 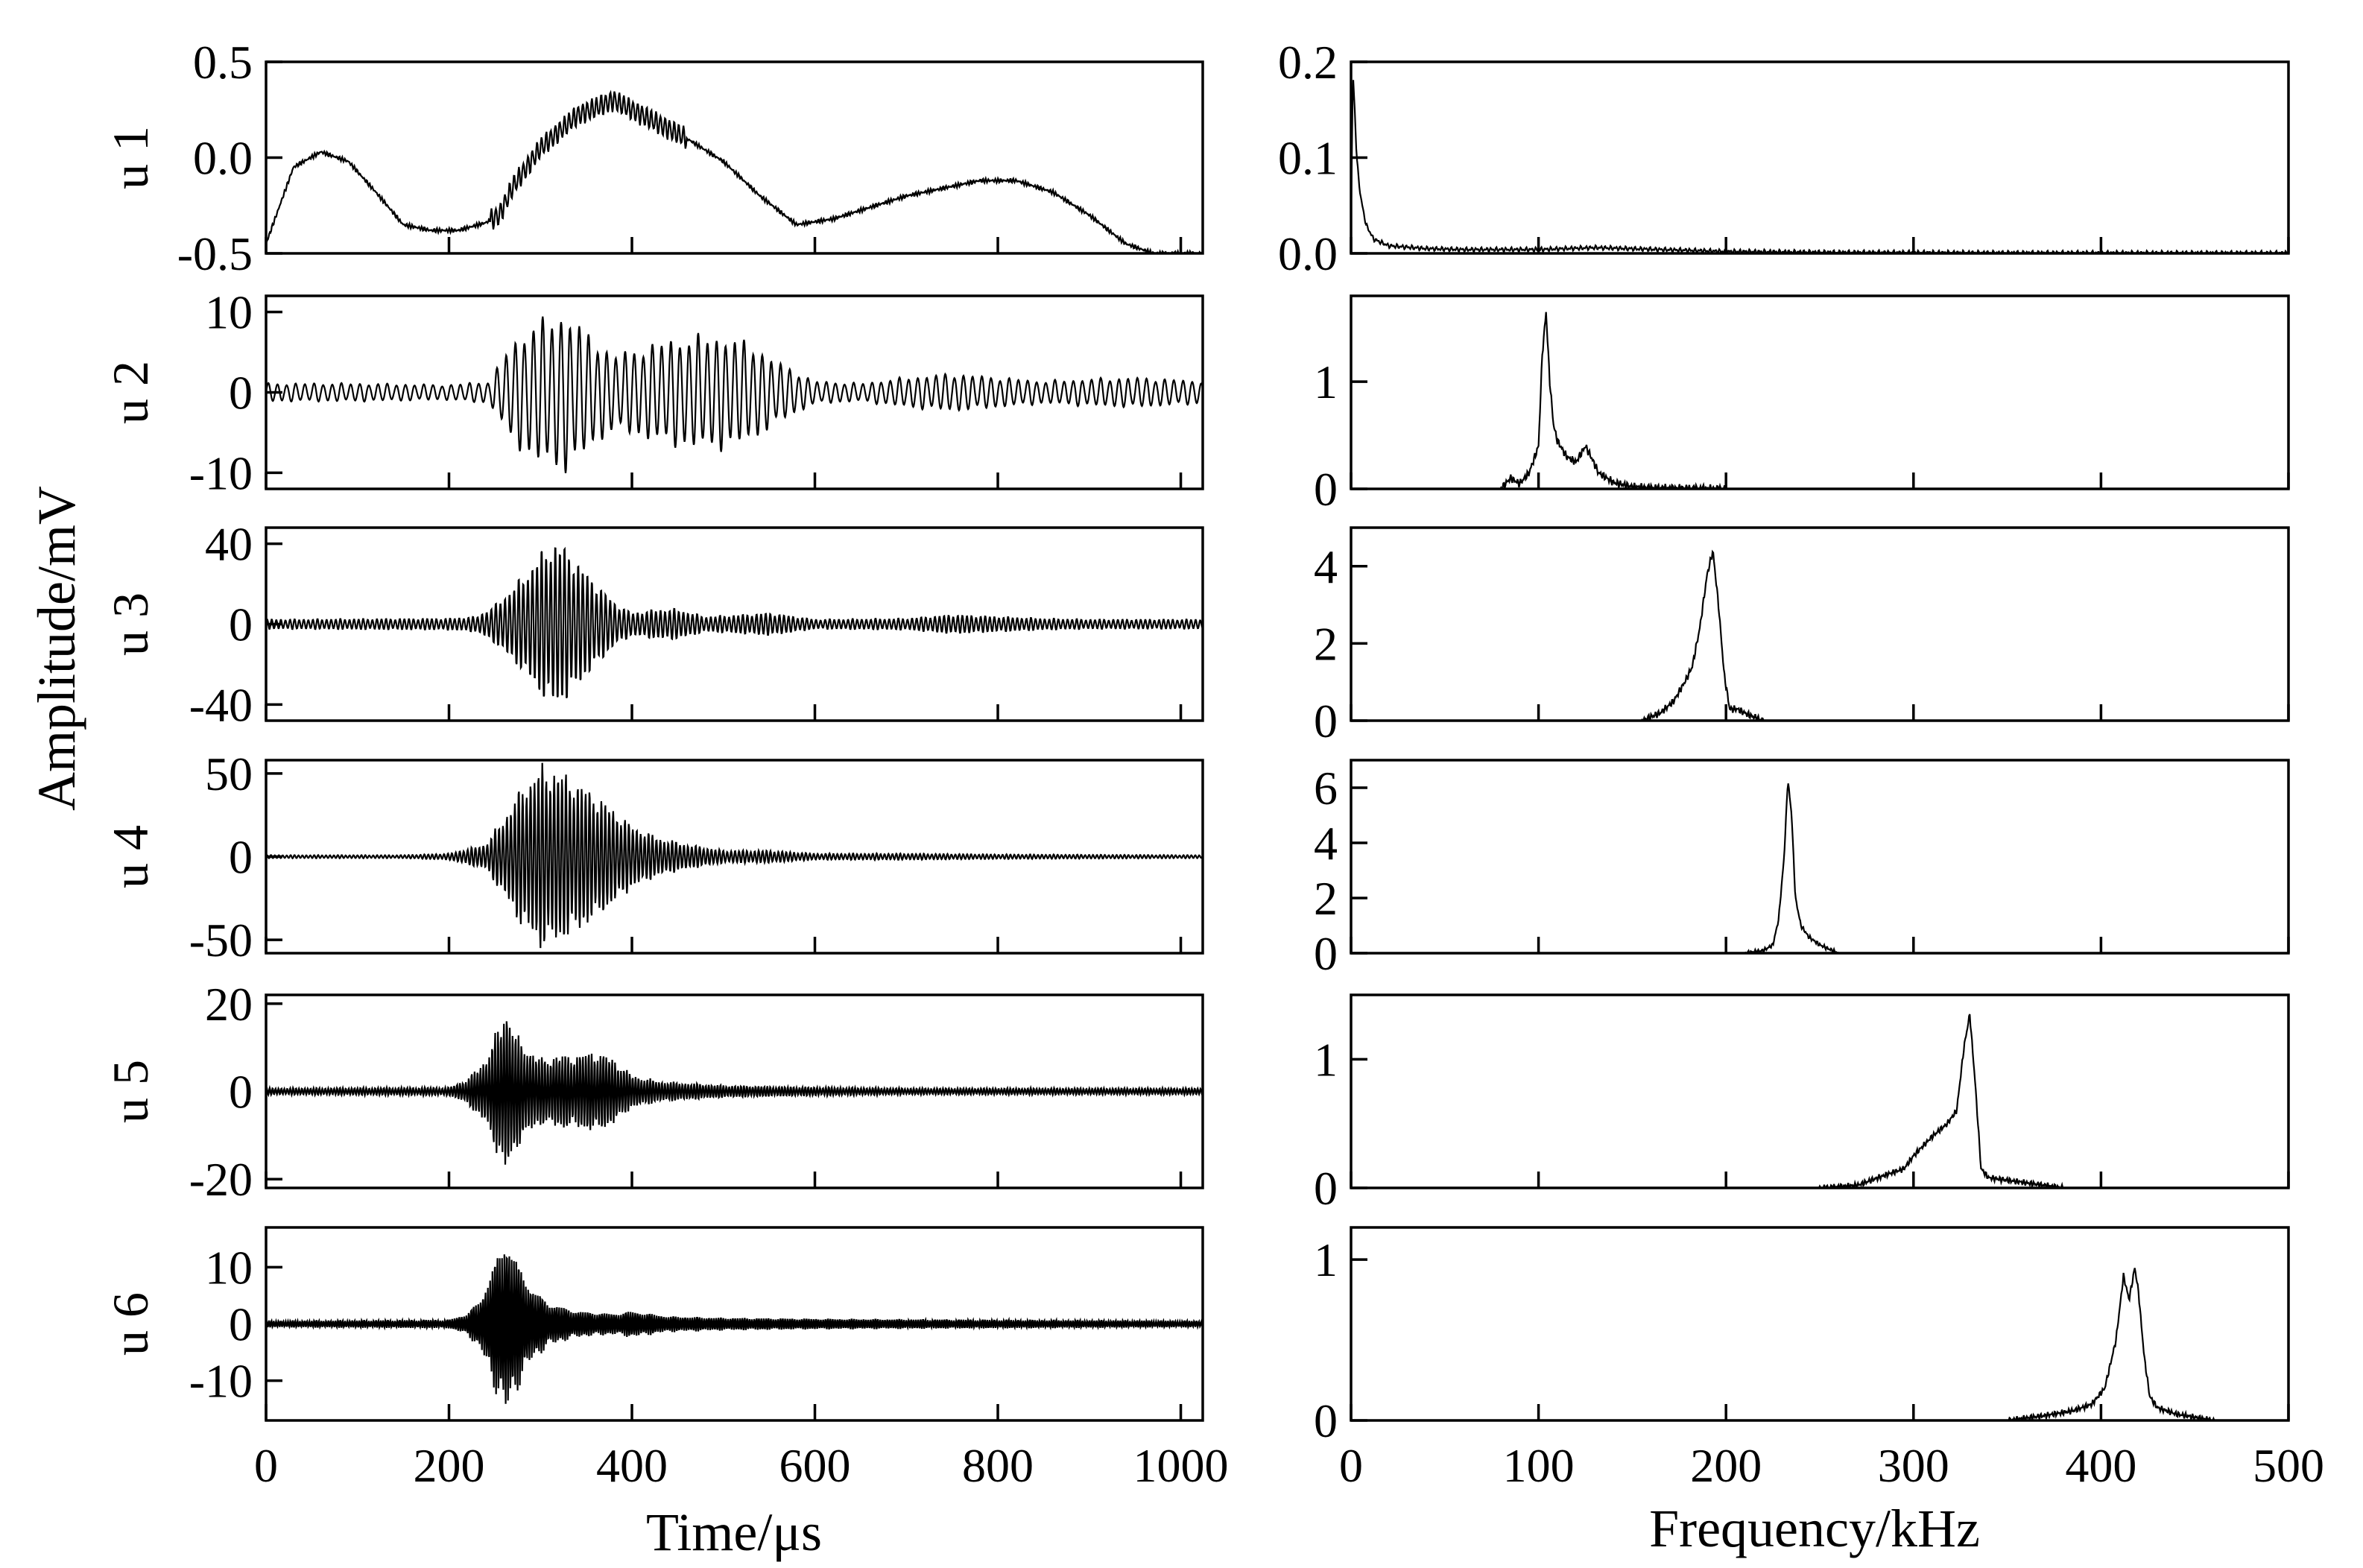 I want to click on chart-panel-time-3: 40 0 -40 u 3, so click(x=653, y=624).